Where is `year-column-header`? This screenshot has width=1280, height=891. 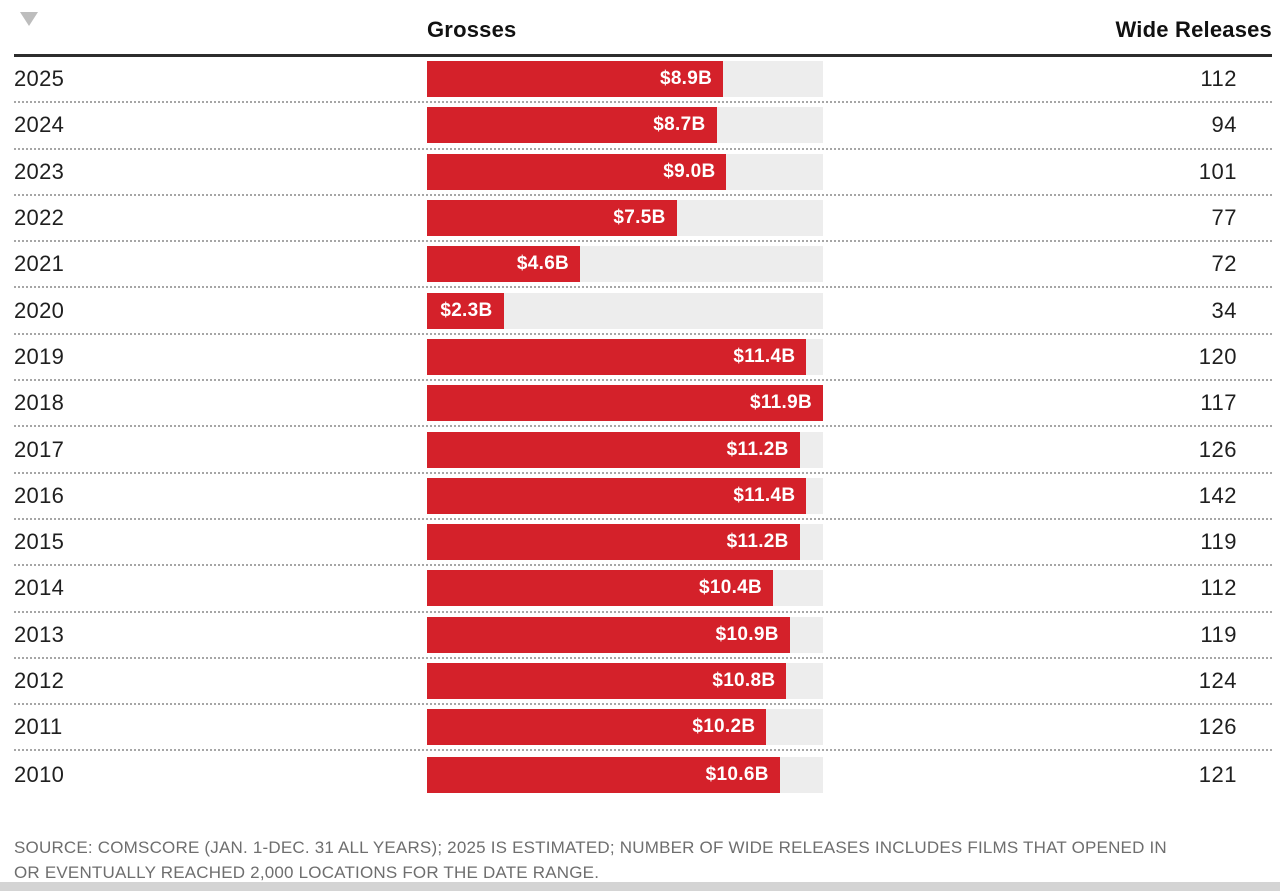 year-column-header is located at coordinates (220, 27).